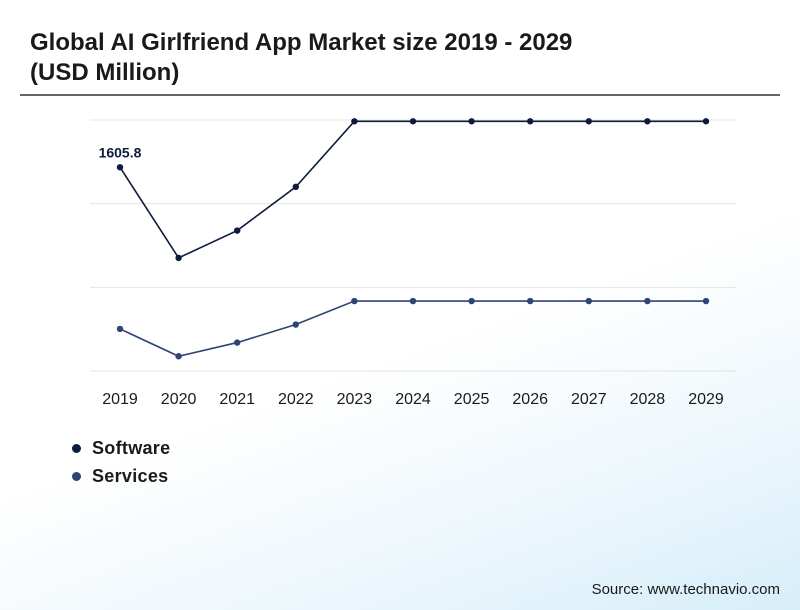  Describe the element at coordinates (530, 121) in the screenshot. I see `data-point-software-2026` at that location.